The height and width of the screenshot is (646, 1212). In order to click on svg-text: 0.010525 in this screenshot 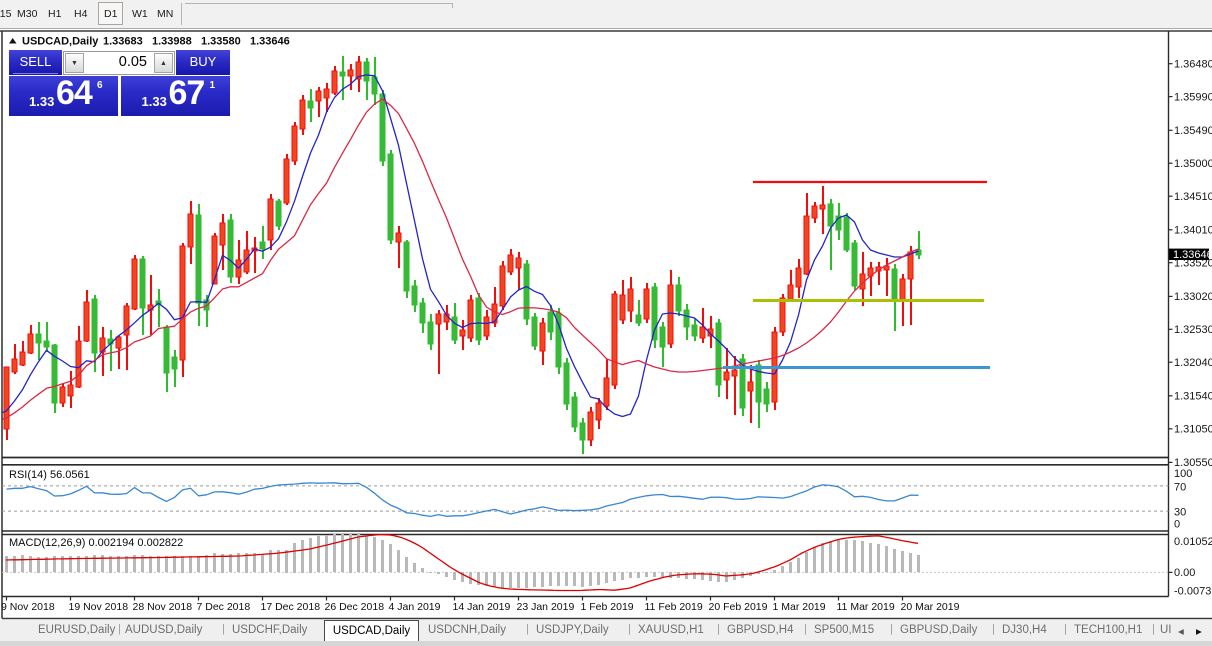, I will do `click(1193, 542)`.